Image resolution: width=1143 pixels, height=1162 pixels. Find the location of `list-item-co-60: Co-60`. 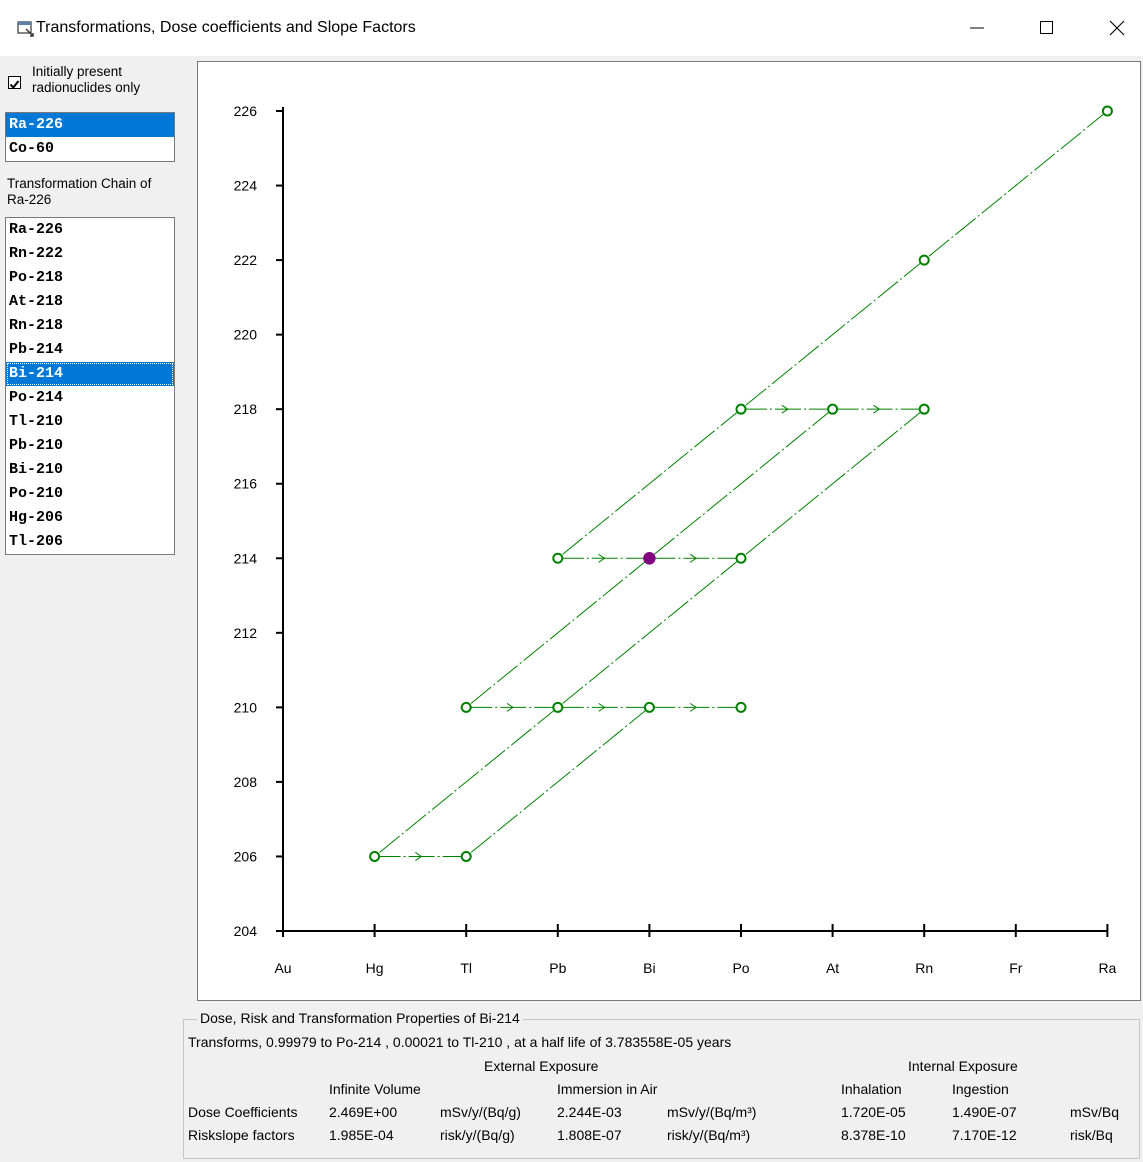

list-item-co-60: Co-60 is located at coordinates (32, 148).